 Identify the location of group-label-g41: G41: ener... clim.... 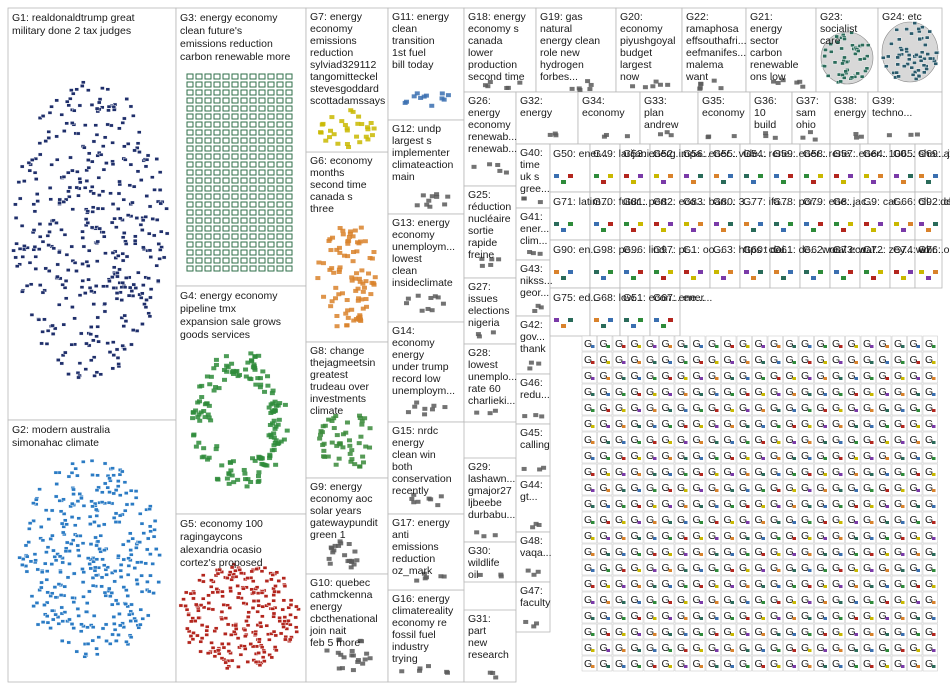
(534, 229).